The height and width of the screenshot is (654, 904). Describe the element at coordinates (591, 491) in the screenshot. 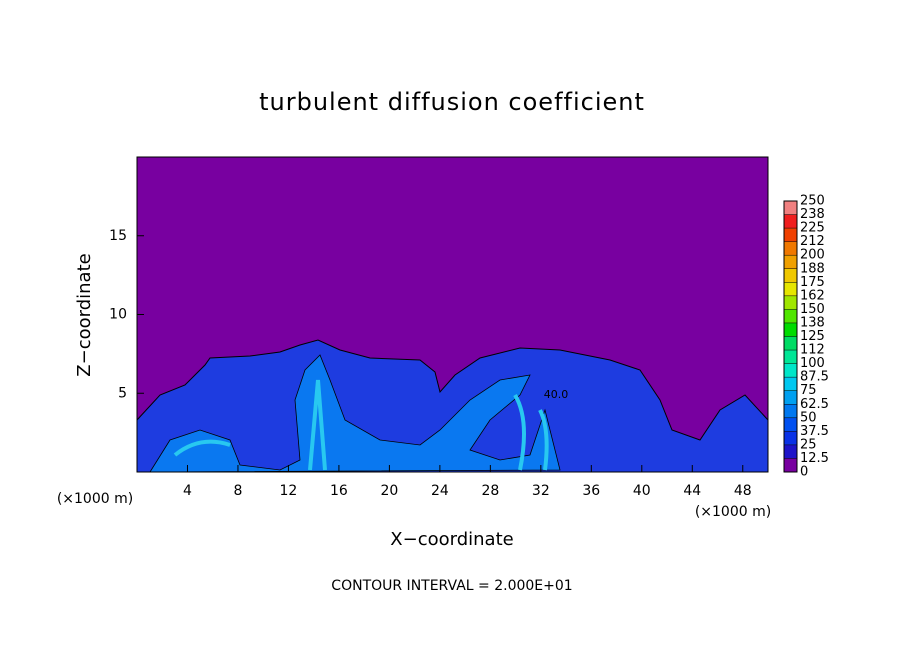

I see `x-tick-label: 36` at that location.